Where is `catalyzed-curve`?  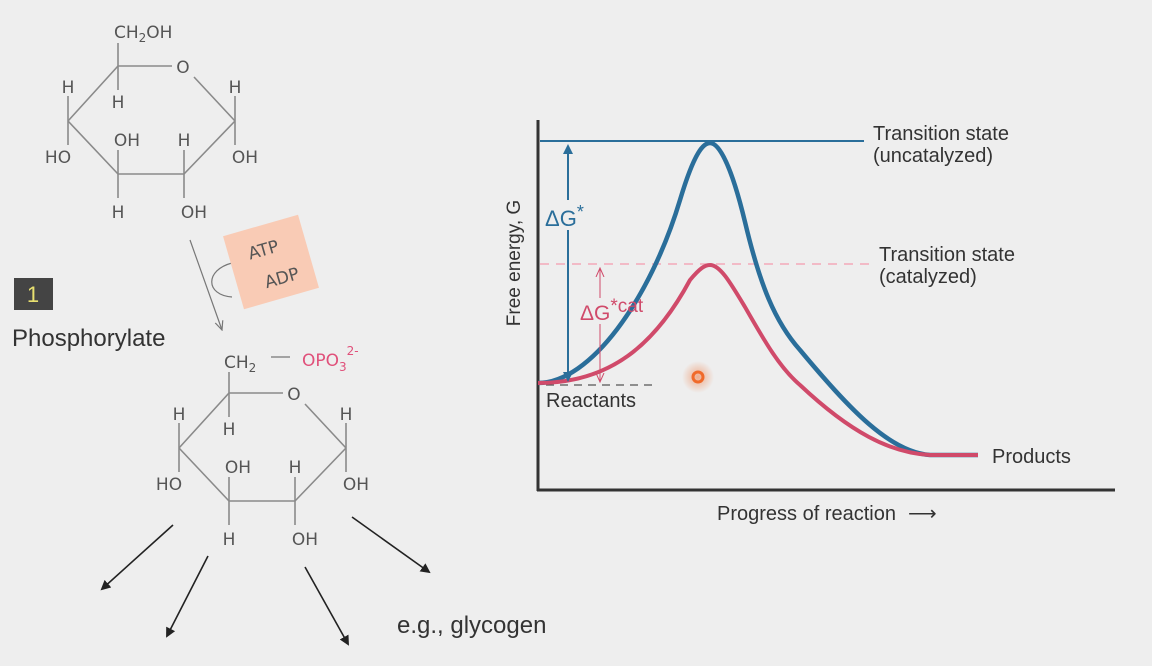 catalyzed-curve is located at coordinates (757, 359).